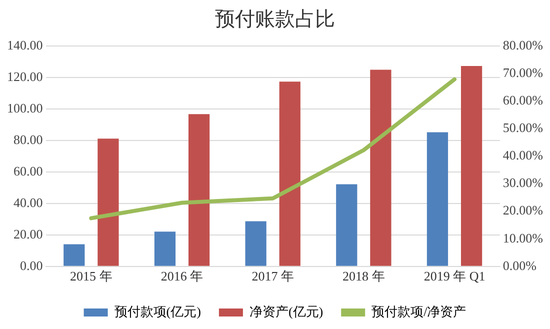 This screenshot has width=550, height=329. What do you see at coordinates (273, 276) in the screenshot?
I see `x-tick-label: 2017 年` at bounding box center [273, 276].